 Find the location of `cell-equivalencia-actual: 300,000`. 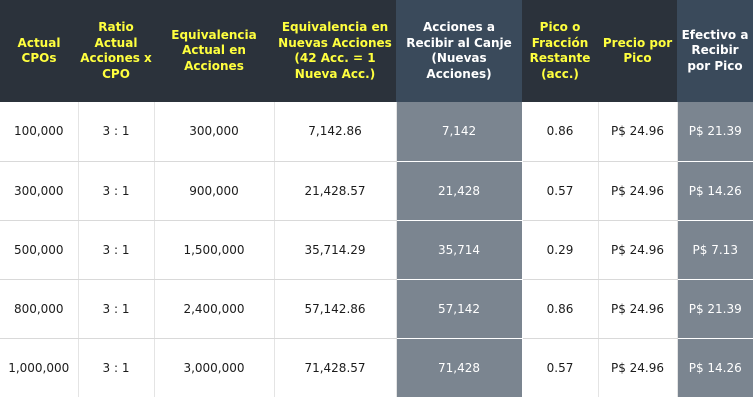

cell-equivalencia-actual: 300,000 is located at coordinates (214, 132).